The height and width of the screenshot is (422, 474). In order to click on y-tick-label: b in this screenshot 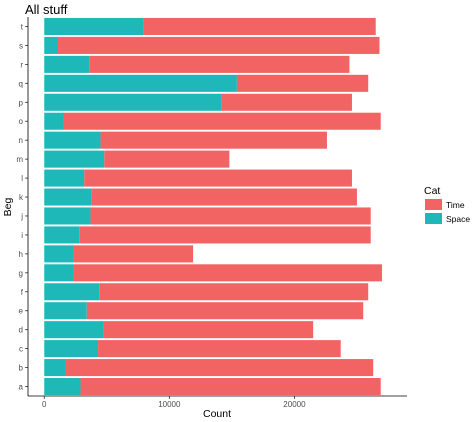, I will do `click(21, 368)`.